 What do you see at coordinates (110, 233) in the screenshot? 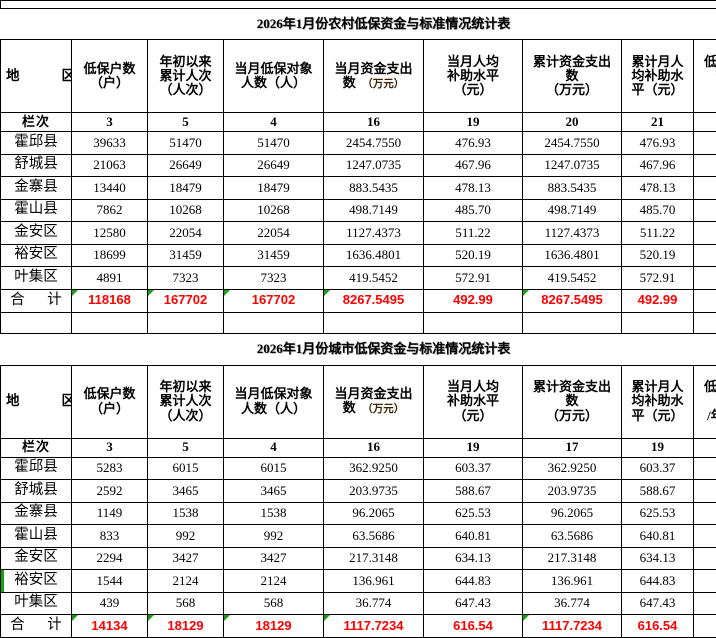
I see `table1-row4-c1: 12580` at bounding box center [110, 233].